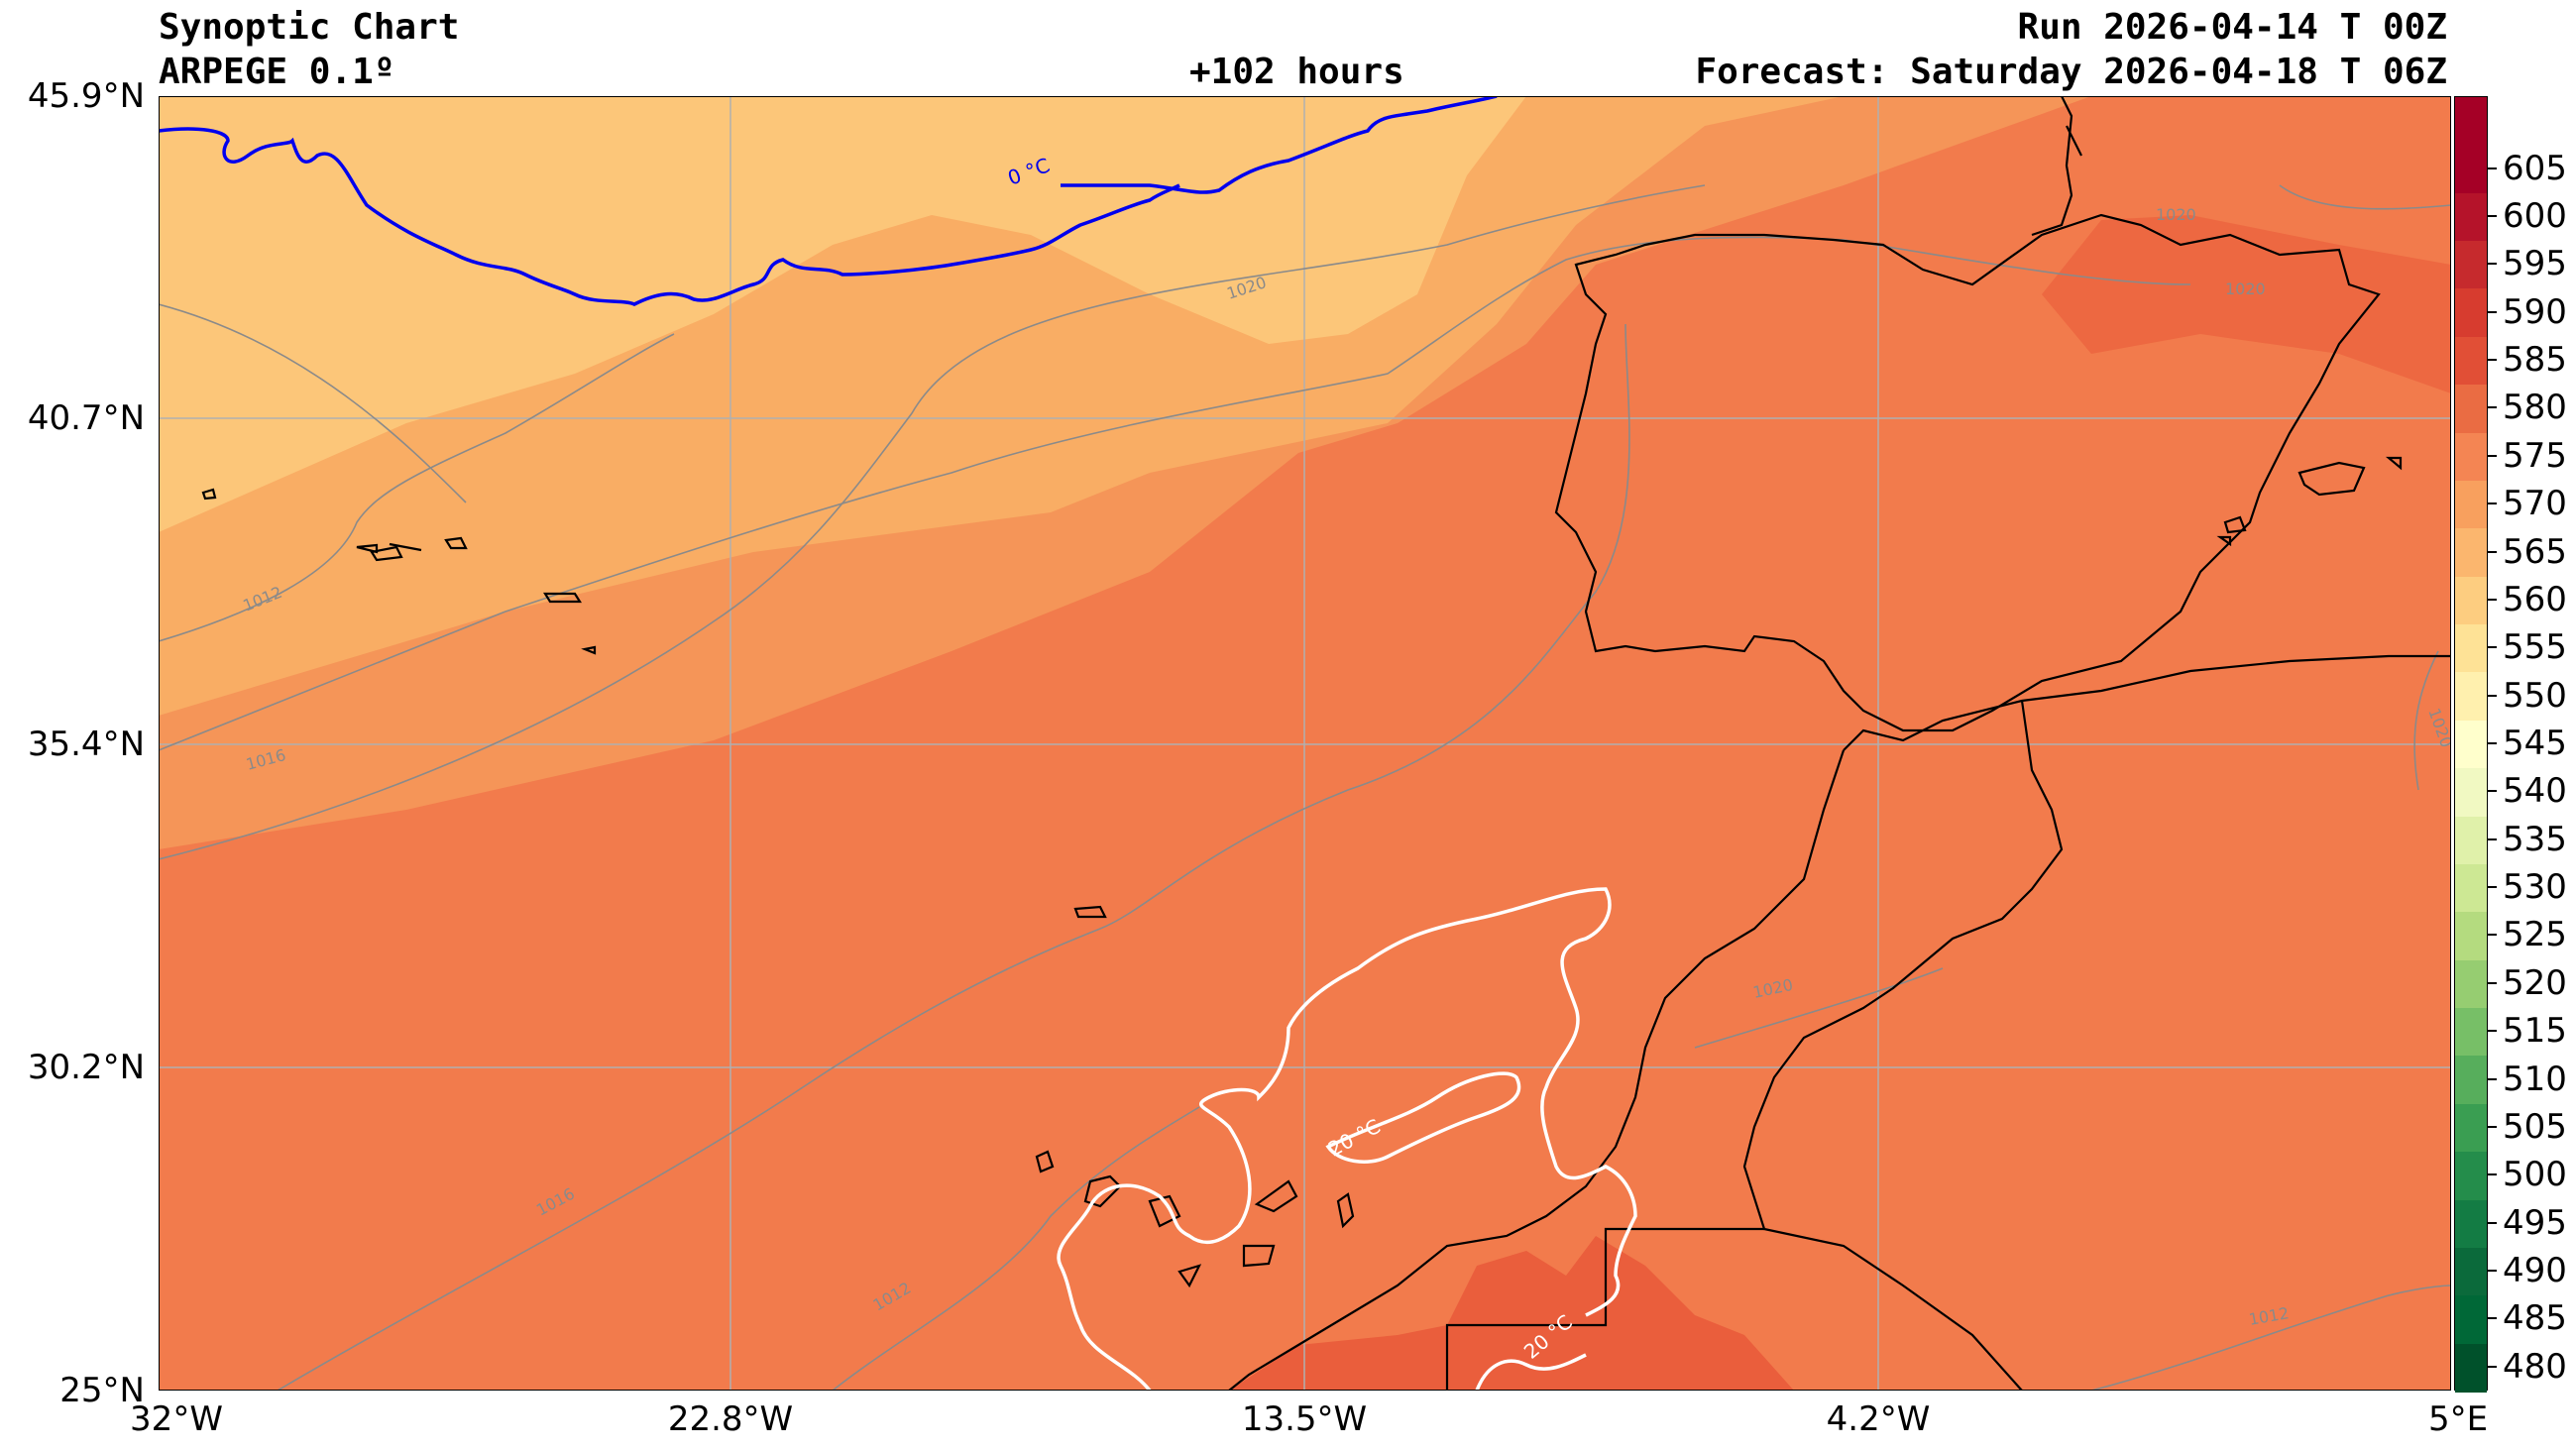 The width and height of the screenshot is (2576, 1452). Describe the element at coordinates (176, 1419) in the screenshot. I see `lon-tick-32w: 32°W` at that location.